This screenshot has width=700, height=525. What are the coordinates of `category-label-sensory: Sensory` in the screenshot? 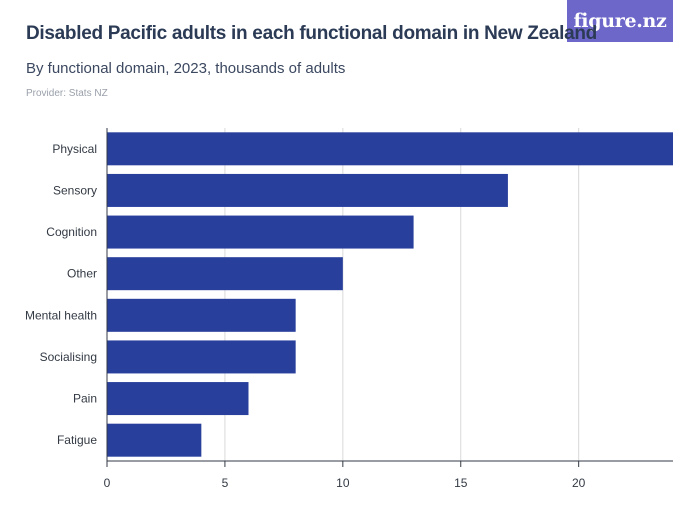 It's located at (75, 190).